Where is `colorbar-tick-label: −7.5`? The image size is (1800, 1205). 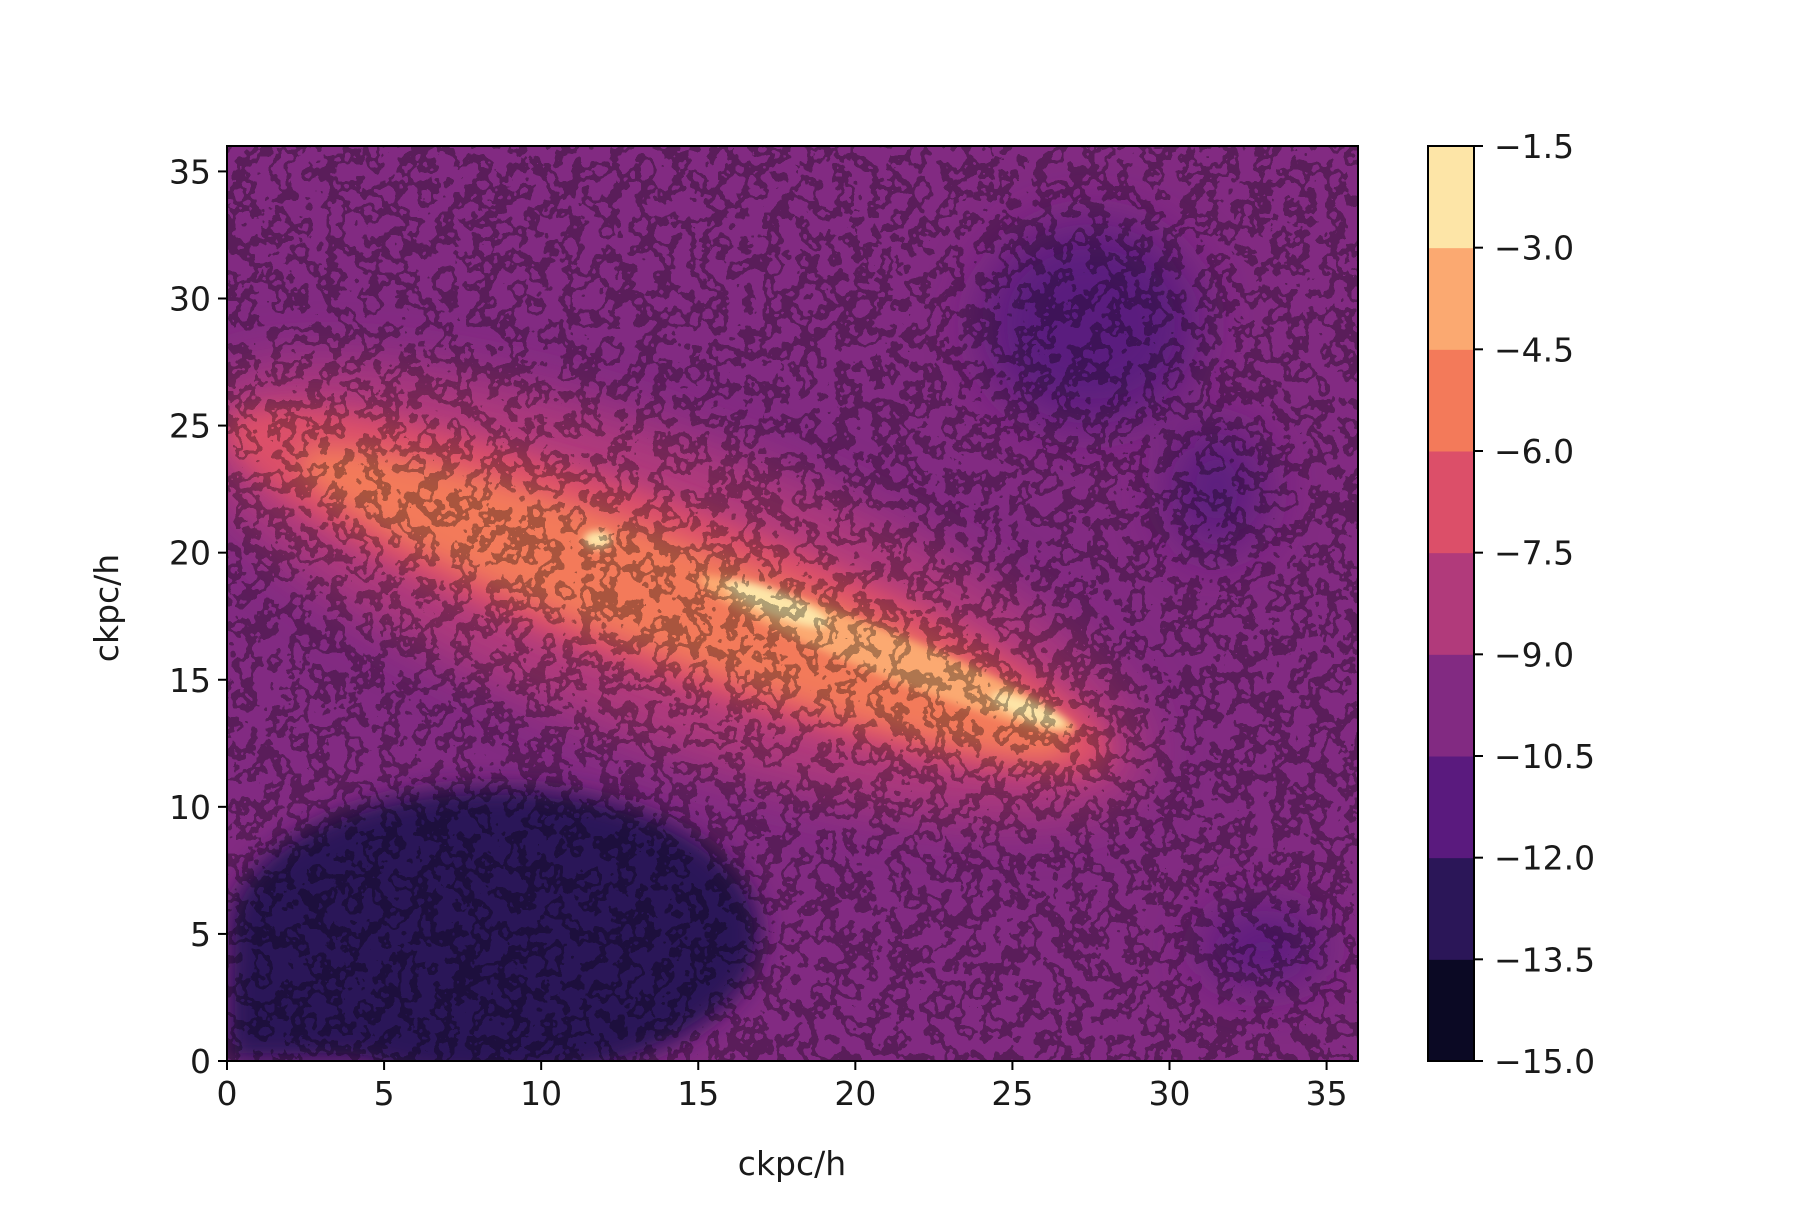
colorbar-tick-label: −7.5 is located at coordinates (1534, 553).